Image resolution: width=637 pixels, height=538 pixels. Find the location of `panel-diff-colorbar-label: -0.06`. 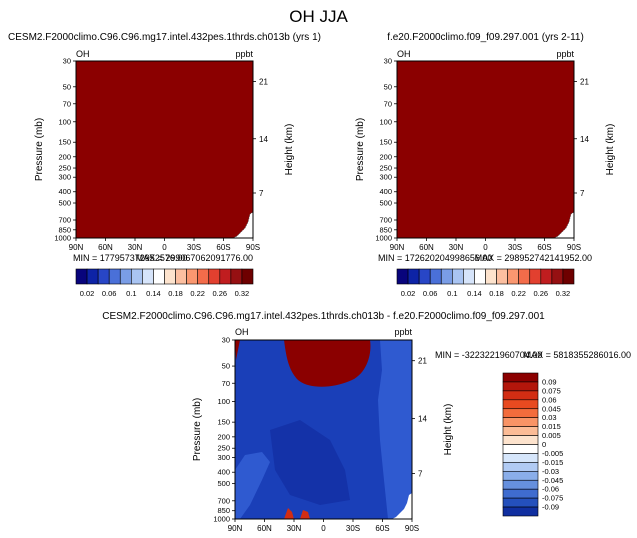

panel-diff-colorbar-label: -0.06 is located at coordinates (550, 489).